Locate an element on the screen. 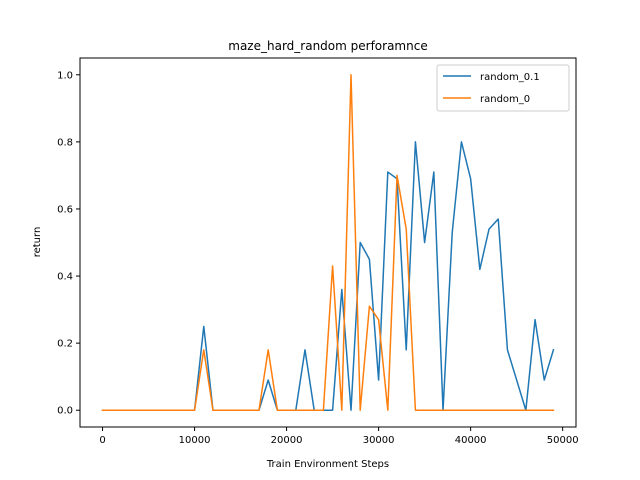 Image resolution: width=640 pixels, height=480 pixels. x-tick-label: 0 is located at coordinates (102, 440).